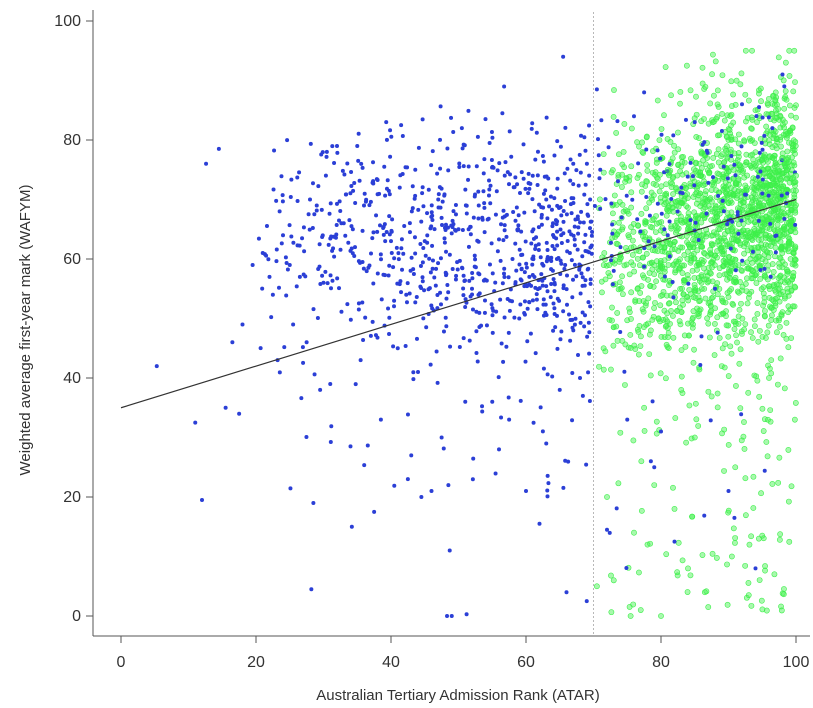  What do you see at coordinates (661, 662) in the screenshot?
I see `x-tick-label: 80` at bounding box center [661, 662].